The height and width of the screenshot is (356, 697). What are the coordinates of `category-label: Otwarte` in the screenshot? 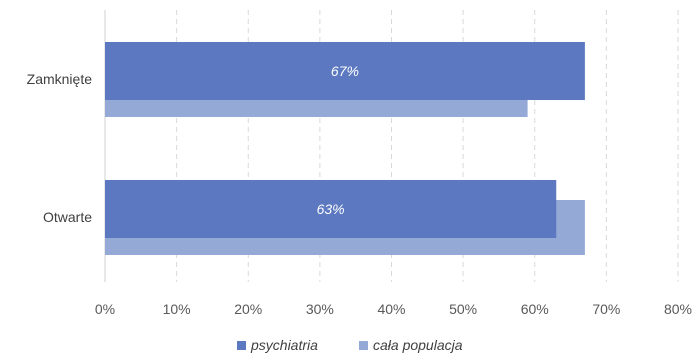 It's located at (67, 217).